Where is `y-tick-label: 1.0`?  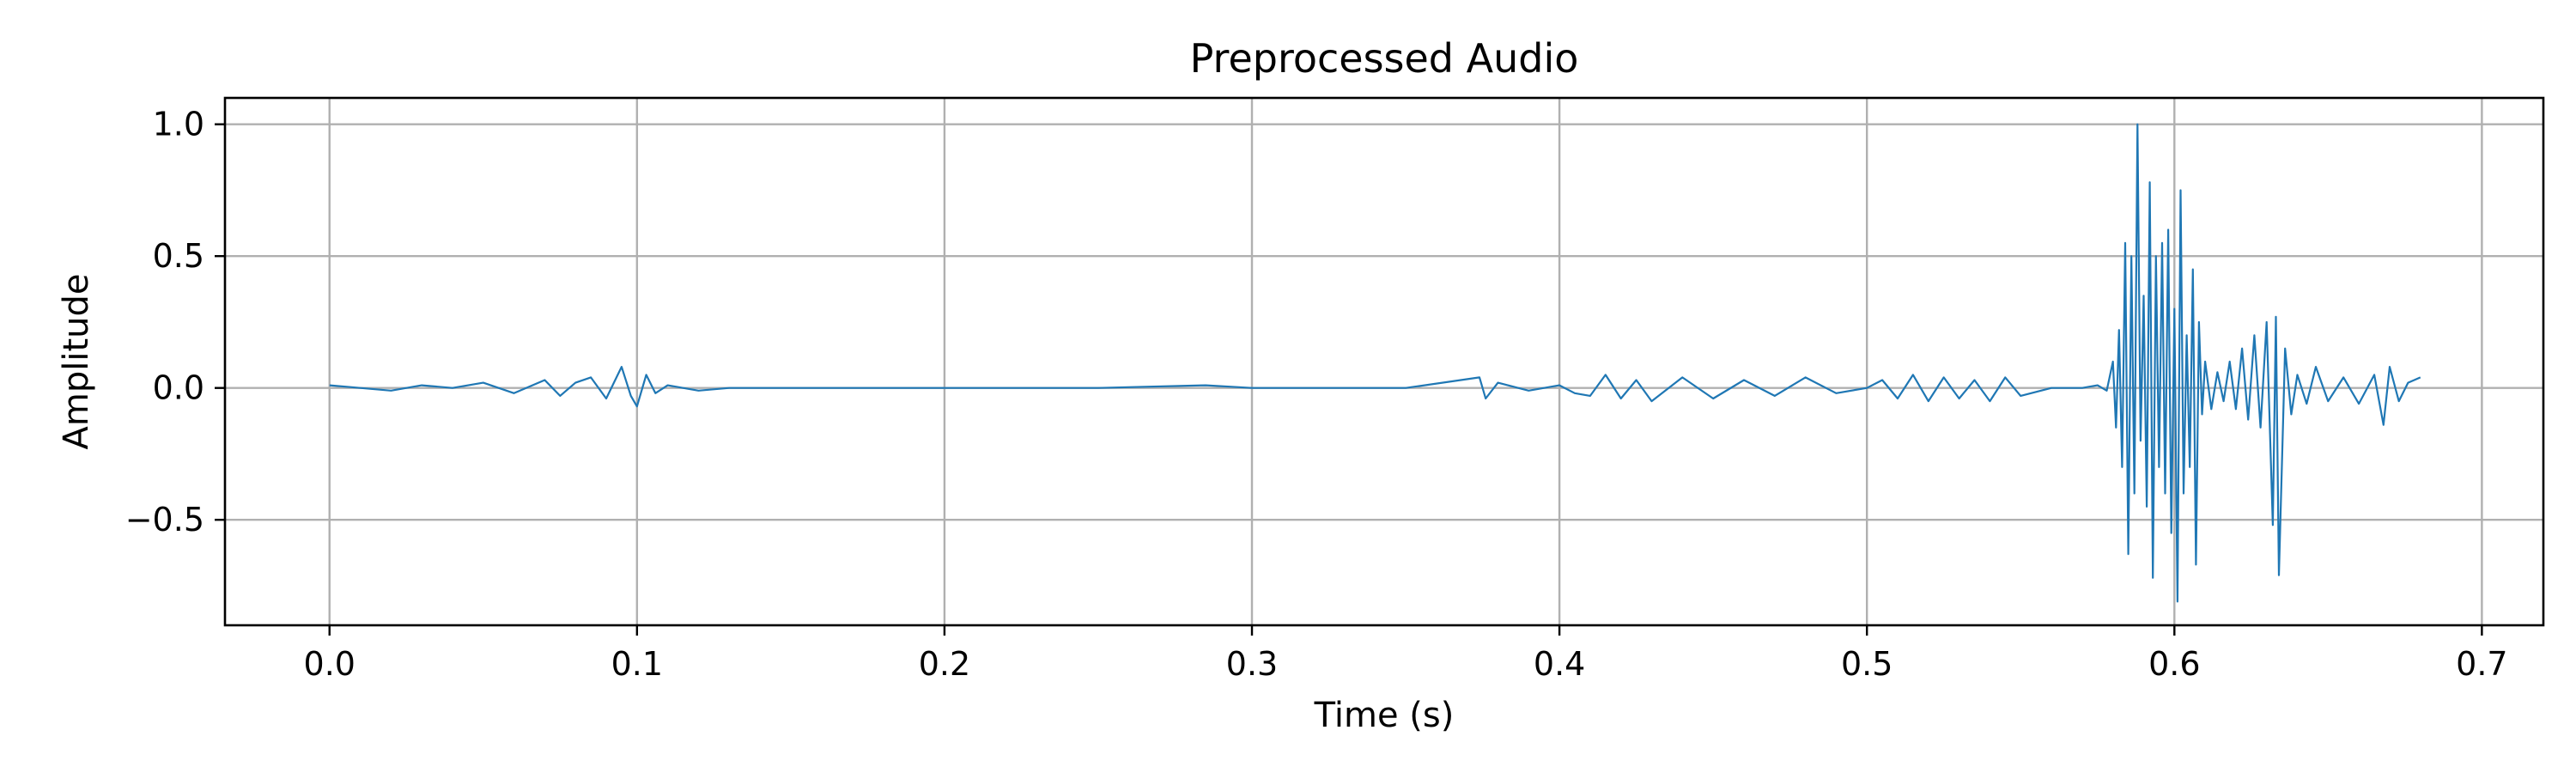 y-tick-label: 1.0 is located at coordinates (178, 125).